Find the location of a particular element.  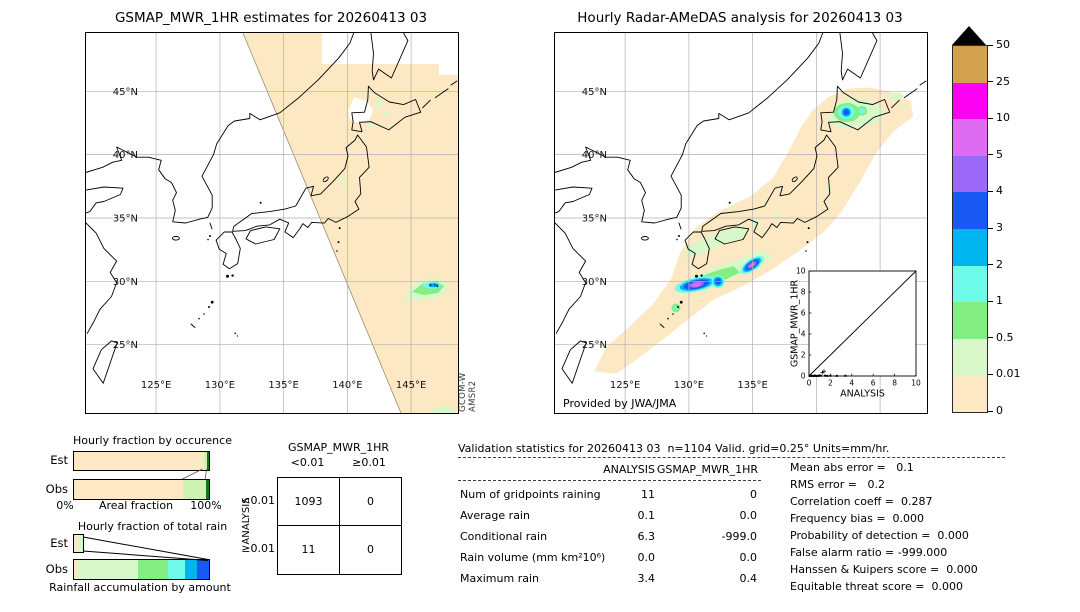

stats-divider-top is located at coordinates (731, 457).